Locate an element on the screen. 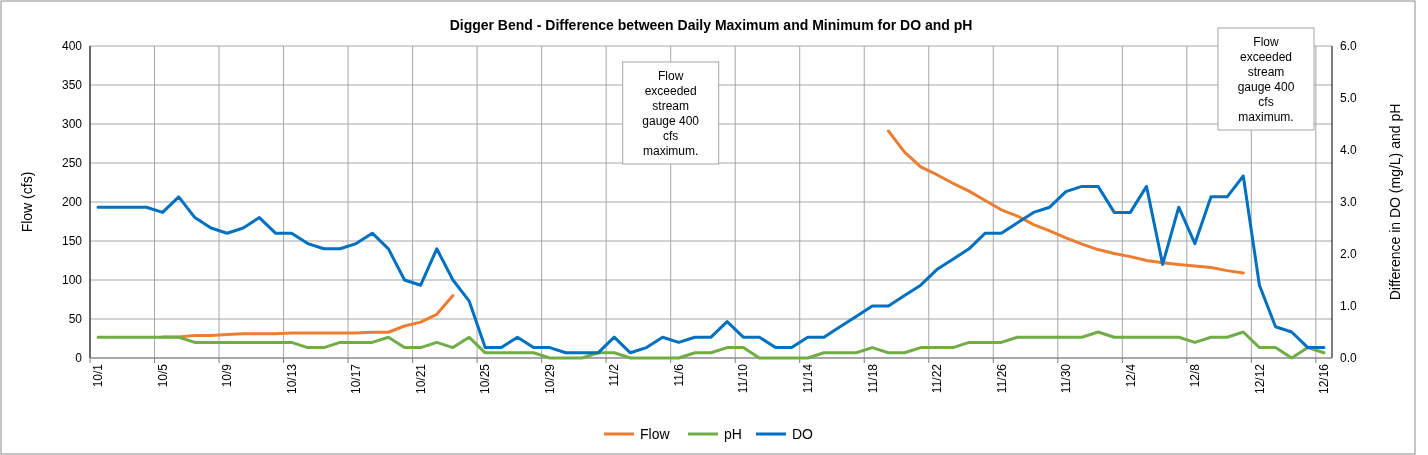 Image resolution: width=1428 pixels, height=455 pixels. x-tick-label: 10/1 is located at coordinates (98, 375).